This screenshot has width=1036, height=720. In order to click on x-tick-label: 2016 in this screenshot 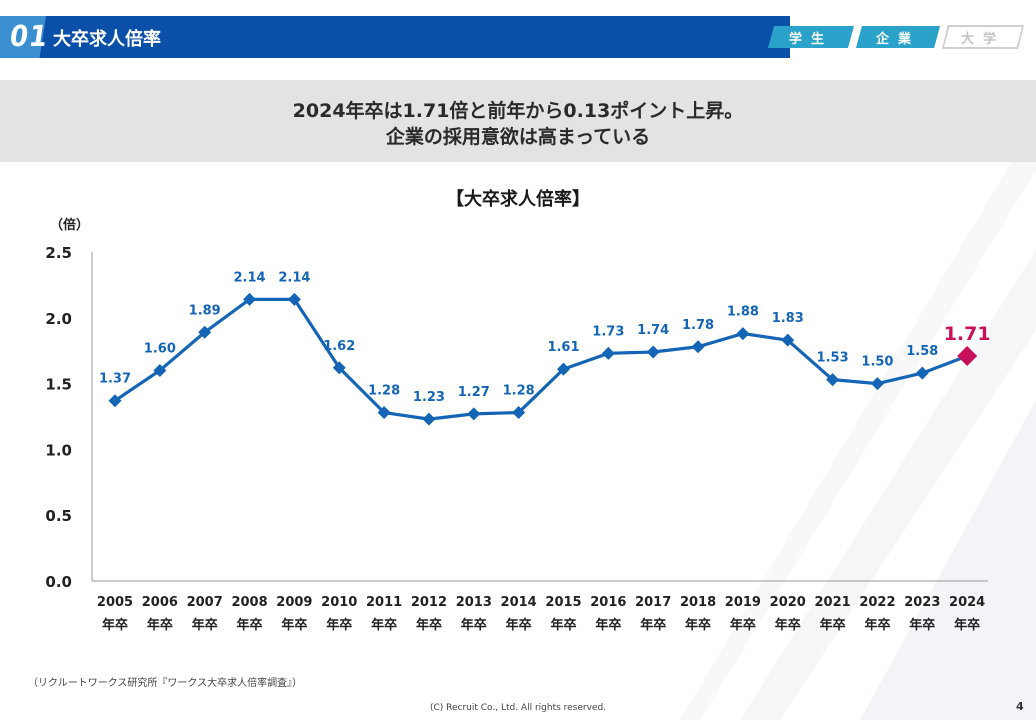, I will do `click(608, 602)`.